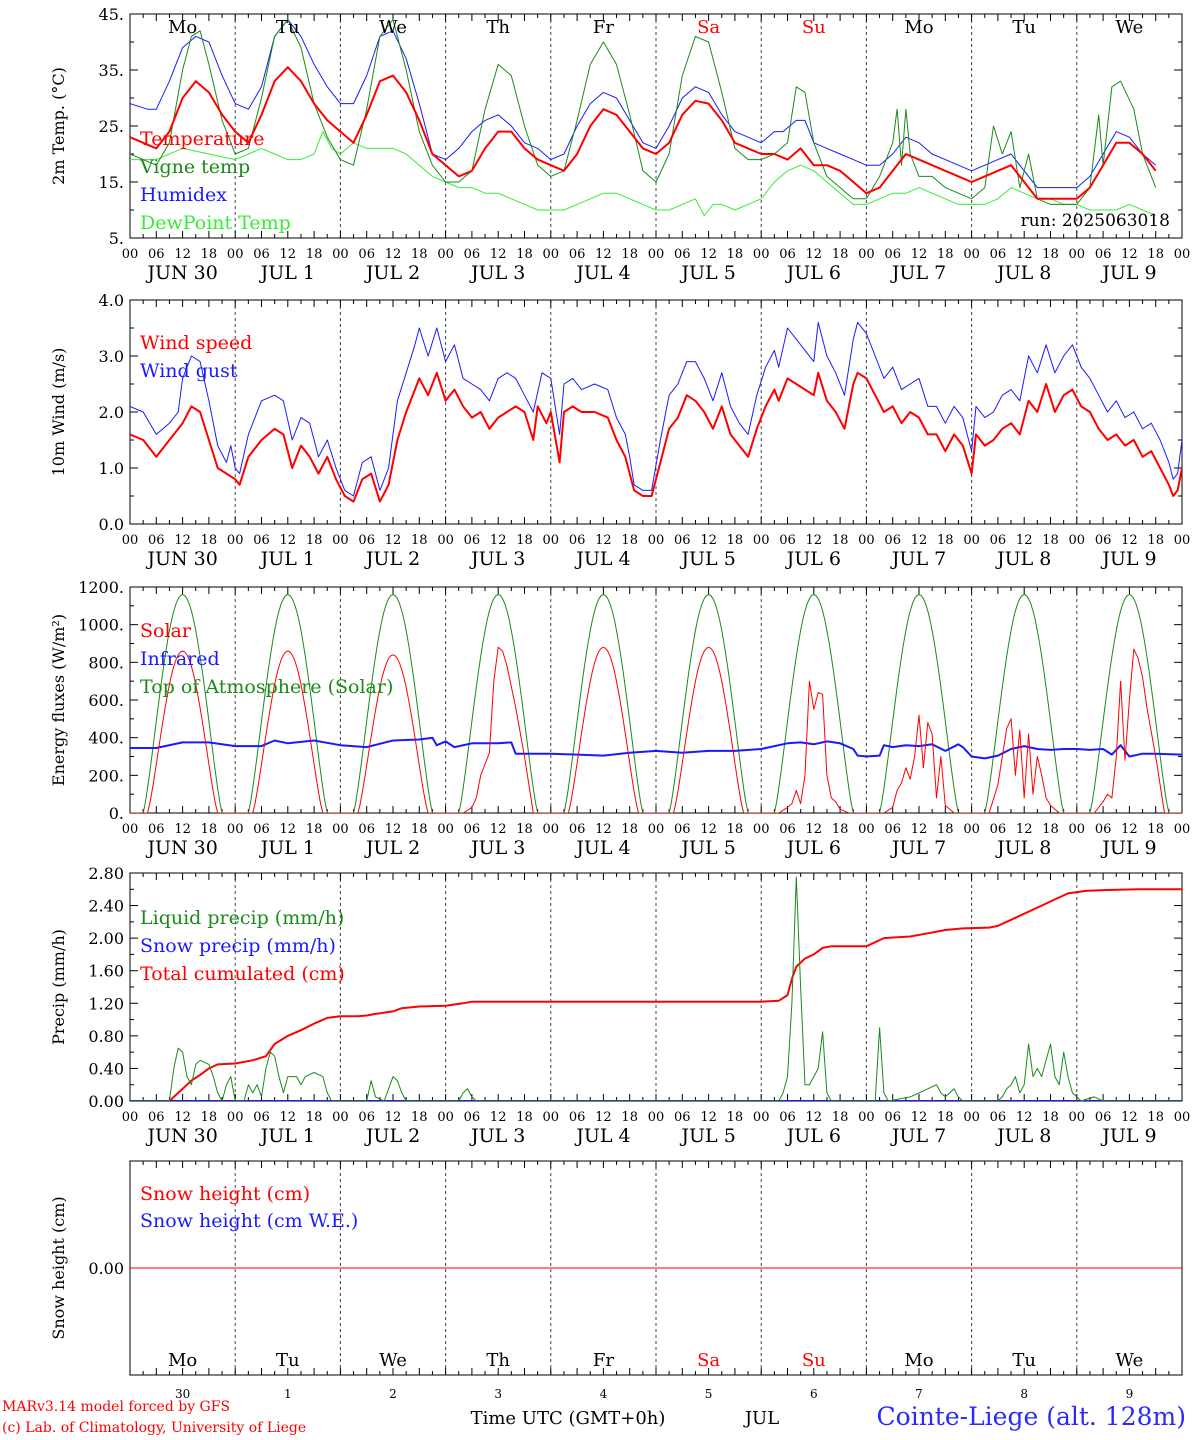 This screenshot has height=1440, width=1194. I want to click on y-tick-label: 25., so click(111, 126).